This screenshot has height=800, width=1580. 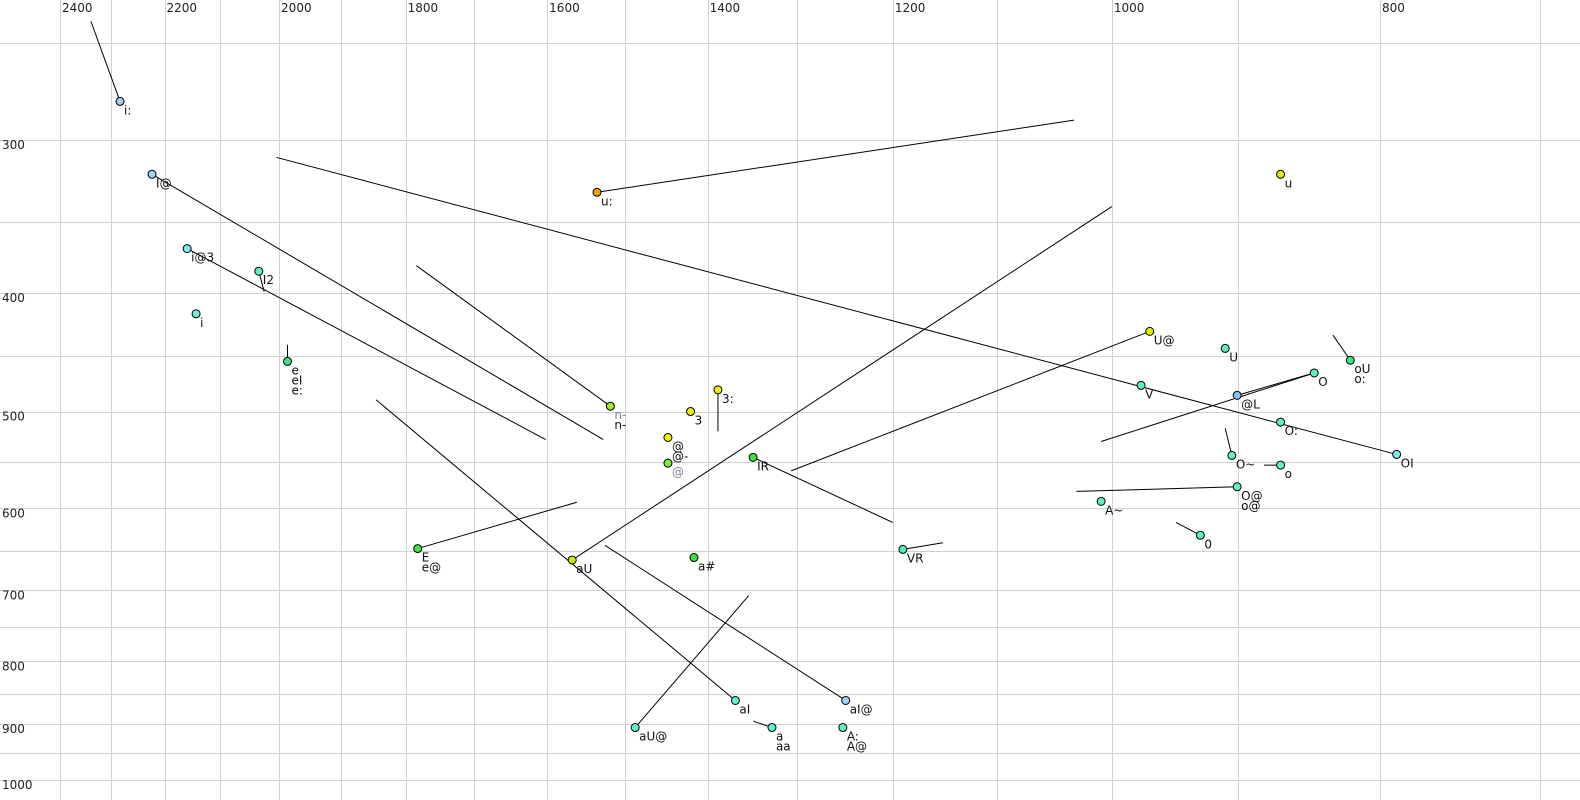 I want to click on vowel-point: I2, so click(x=264, y=276).